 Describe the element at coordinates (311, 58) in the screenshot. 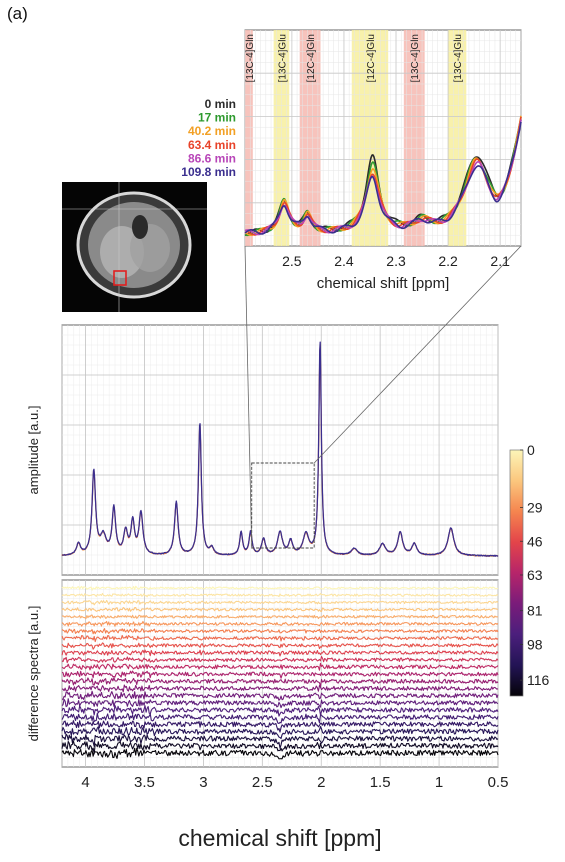

I see `inset-band-label: [12C-4]Gln` at that location.